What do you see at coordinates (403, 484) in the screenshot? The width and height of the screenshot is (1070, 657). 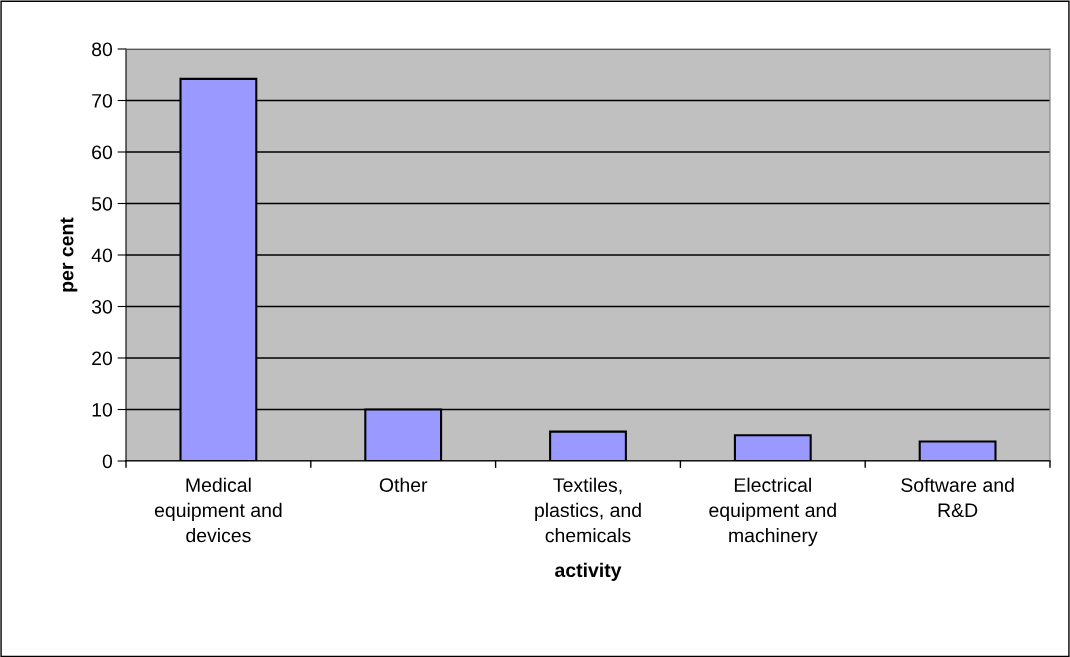 I see `x-tick-label: Other` at bounding box center [403, 484].